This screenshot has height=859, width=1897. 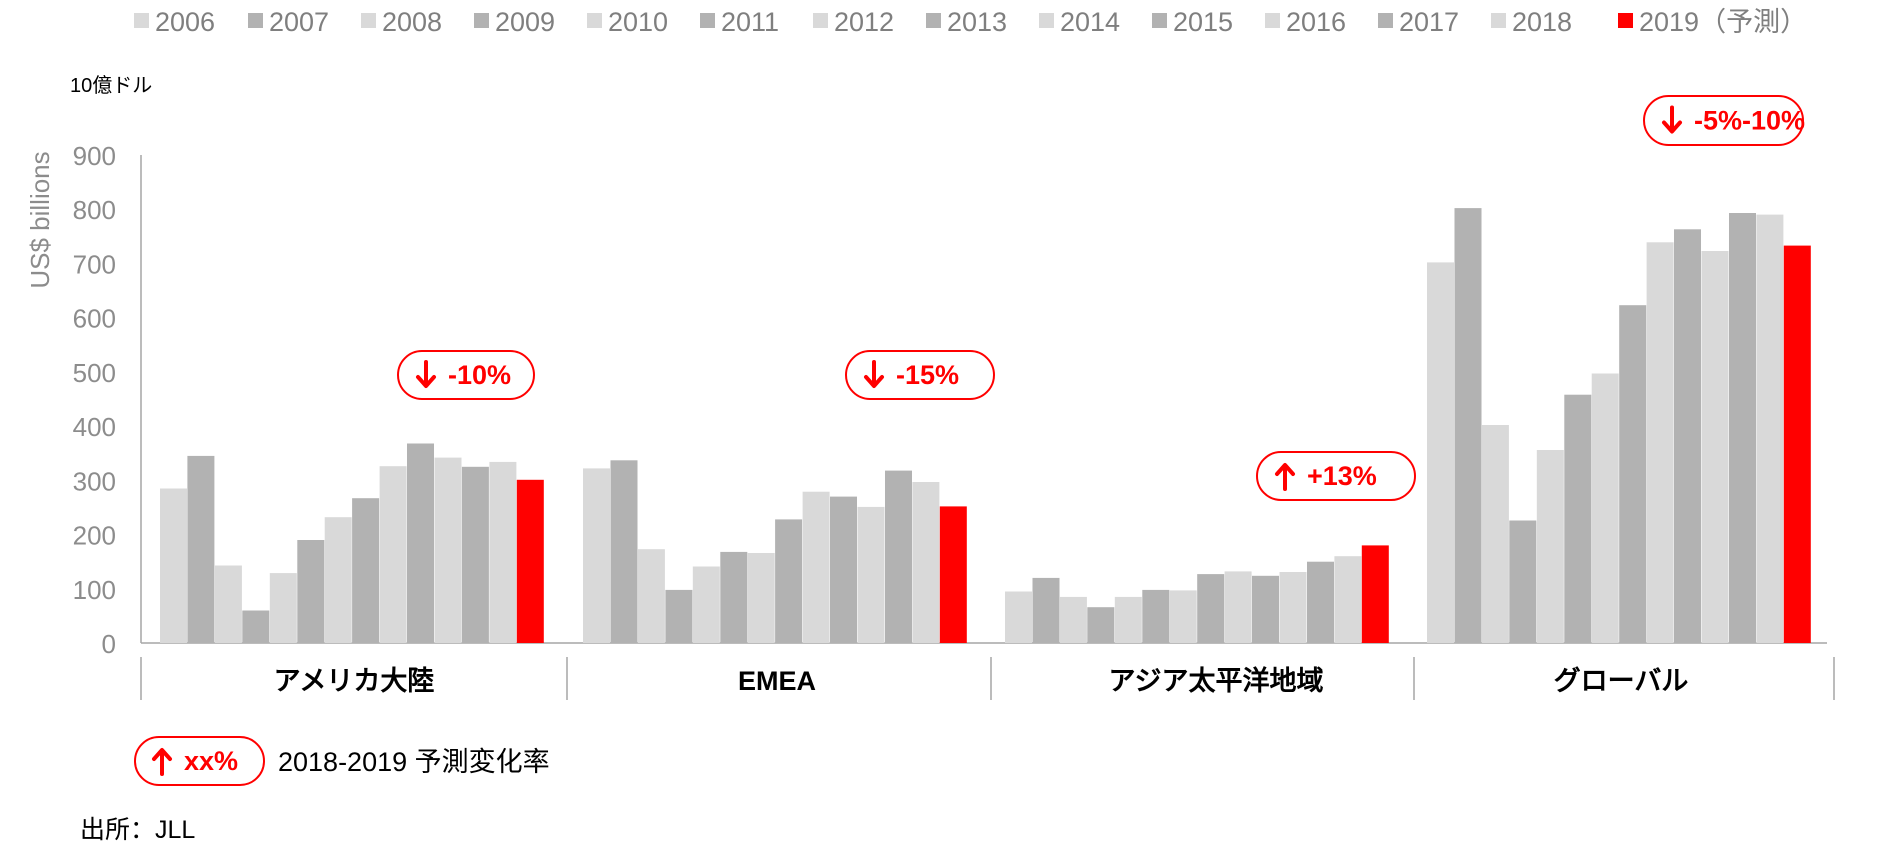 I want to click on bar-2019（予測）-アジア太平洋地域, so click(x=1375, y=594).